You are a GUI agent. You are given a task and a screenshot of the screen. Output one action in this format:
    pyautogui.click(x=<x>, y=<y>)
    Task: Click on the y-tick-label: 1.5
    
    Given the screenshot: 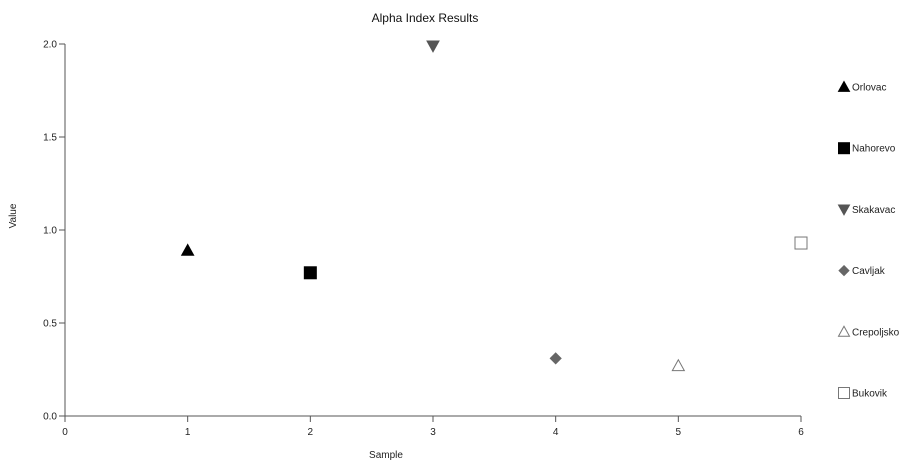 What is the action you would take?
    pyautogui.click(x=50, y=138)
    